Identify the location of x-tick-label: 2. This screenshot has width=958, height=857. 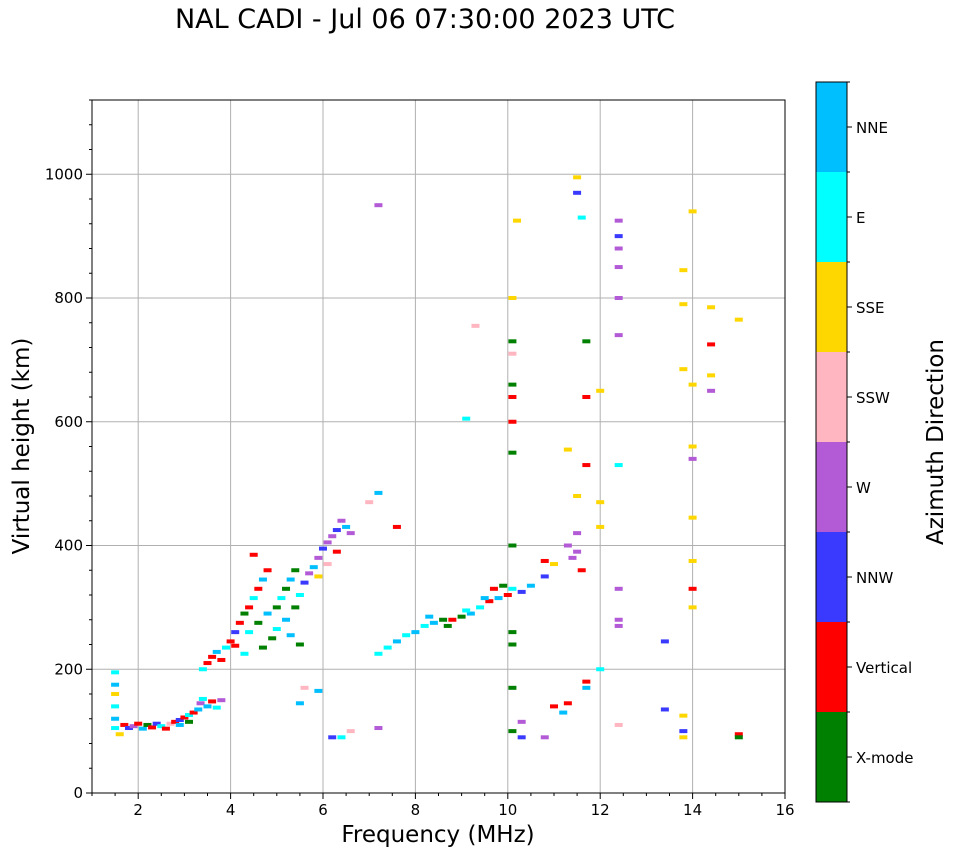
(138, 810).